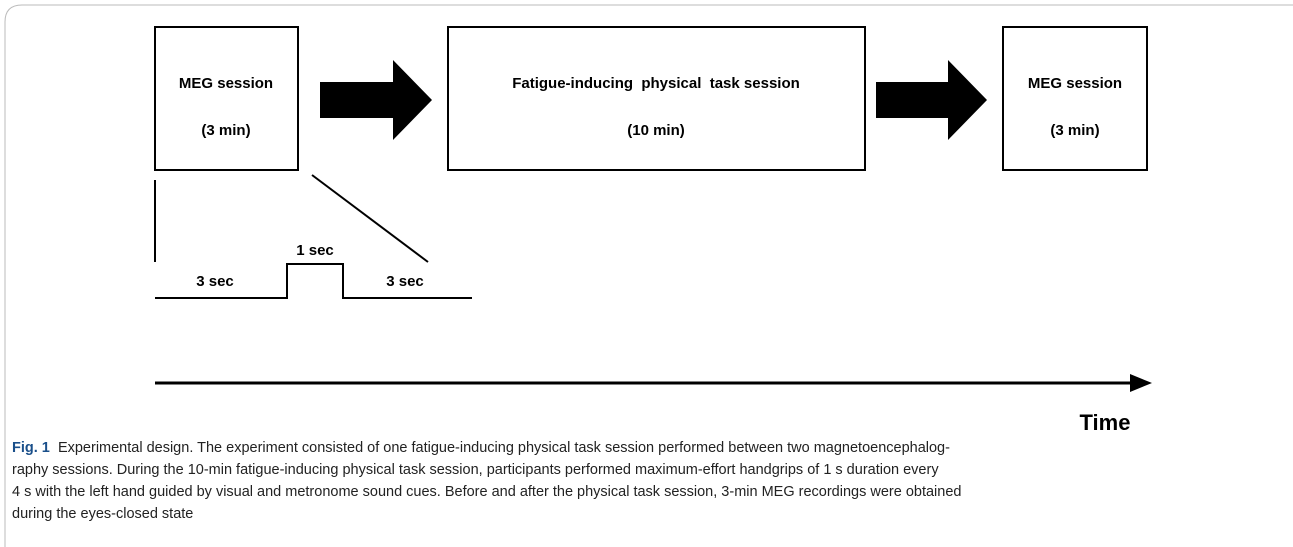 This screenshot has width=1293, height=547. Describe the element at coordinates (656, 130) in the screenshot. I see `box-duration: (10 min)` at that location.